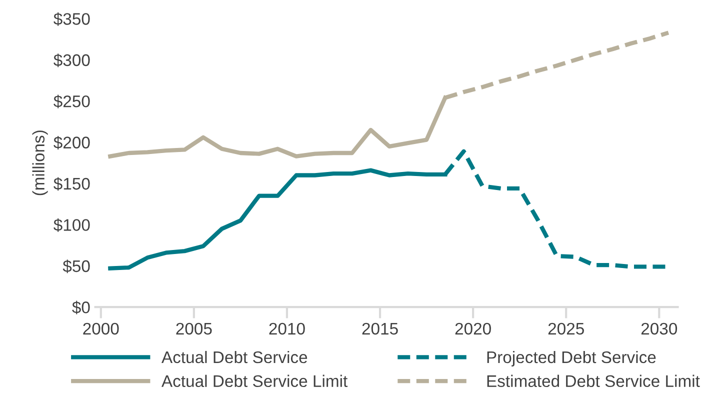 The width and height of the screenshot is (706, 415). Describe the element at coordinates (40, 163) in the screenshot. I see `y-axis-title: (millions)` at that location.